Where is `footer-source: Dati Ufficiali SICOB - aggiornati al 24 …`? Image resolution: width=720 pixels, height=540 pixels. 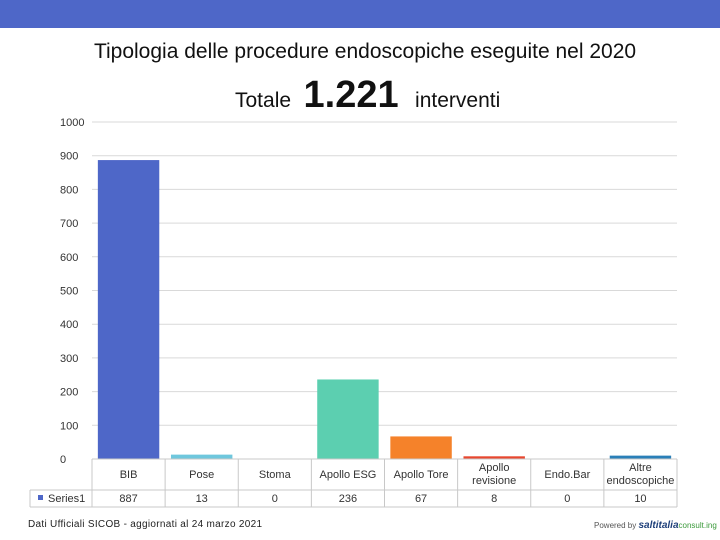
footer-source: Dati Ufficiali SICOB - aggiornati al 24 … is located at coordinates (145, 524).